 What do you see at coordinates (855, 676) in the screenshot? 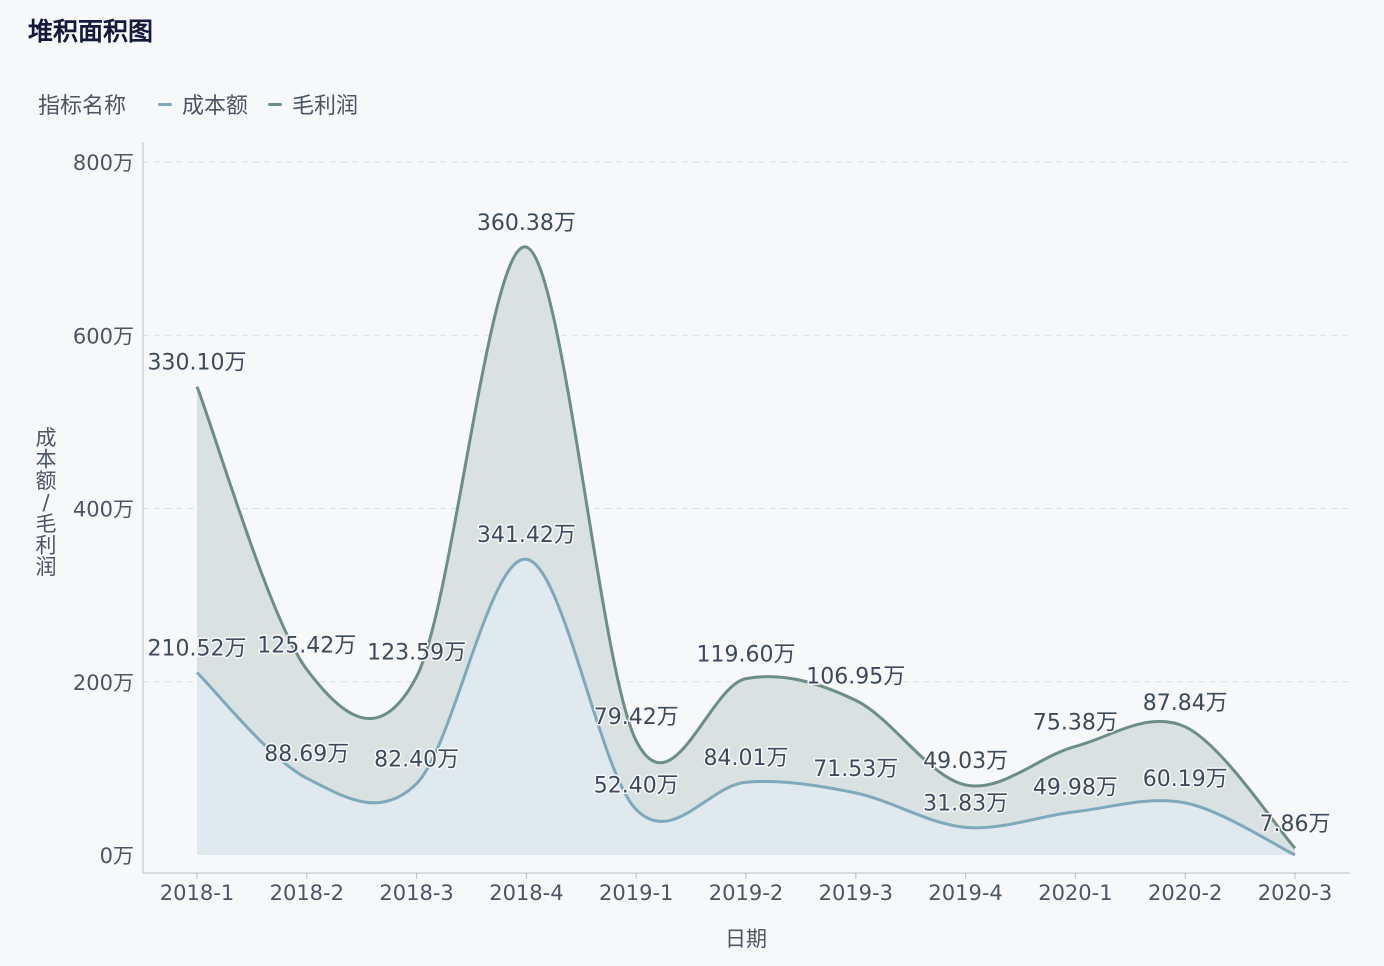
I see `data-label-profit: 106.95万` at bounding box center [855, 676].